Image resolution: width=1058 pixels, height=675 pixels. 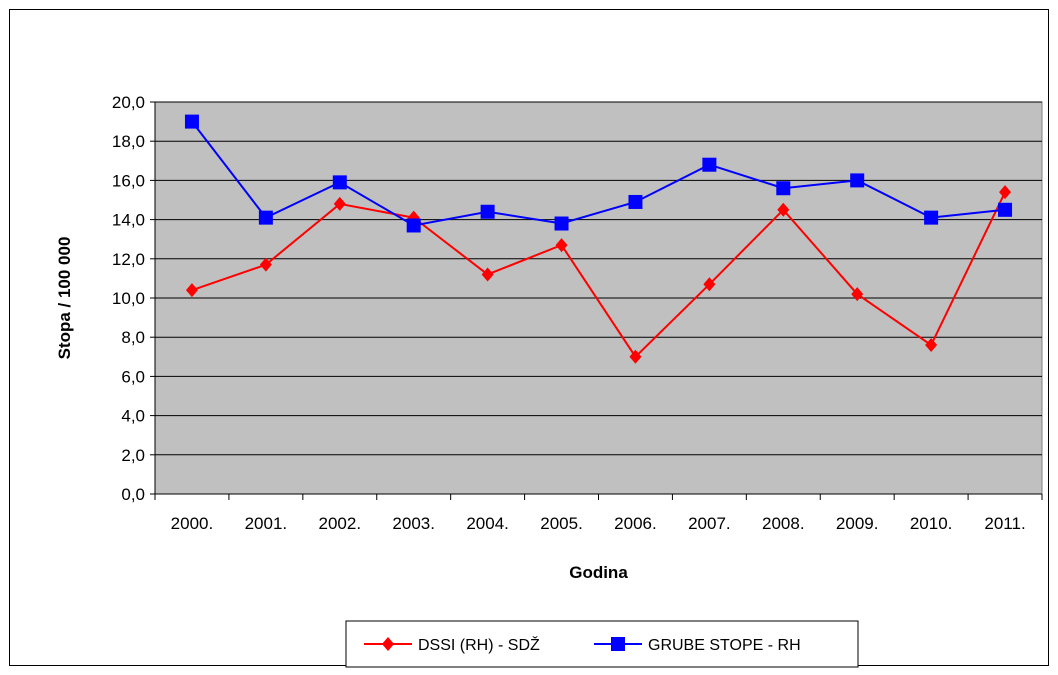 What do you see at coordinates (857, 523) in the screenshot?
I see `x-tick-label: 2009.` at bounding box center [857, 523].